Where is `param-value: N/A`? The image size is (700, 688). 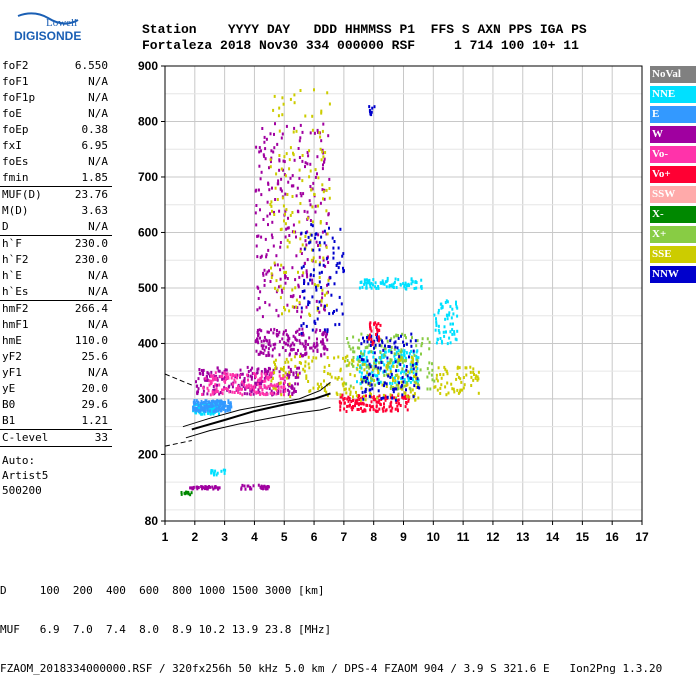
param-value: N/A is located at coordinates (98, 161).